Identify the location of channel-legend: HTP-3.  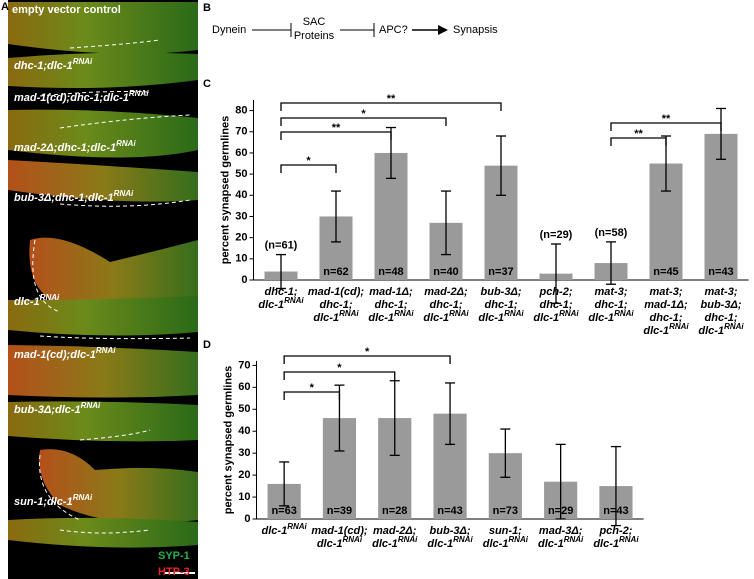
(174, 572).